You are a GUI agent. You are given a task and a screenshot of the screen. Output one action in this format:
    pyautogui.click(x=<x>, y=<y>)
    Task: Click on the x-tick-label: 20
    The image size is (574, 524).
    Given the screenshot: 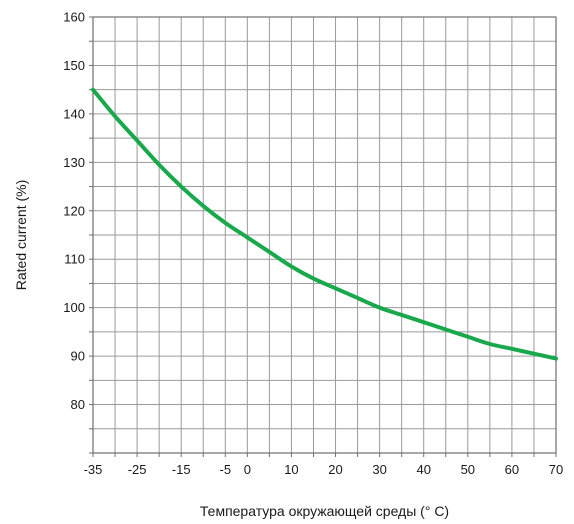 What is the action you would take?
    pyautogui.click(x=335, y=469)
    